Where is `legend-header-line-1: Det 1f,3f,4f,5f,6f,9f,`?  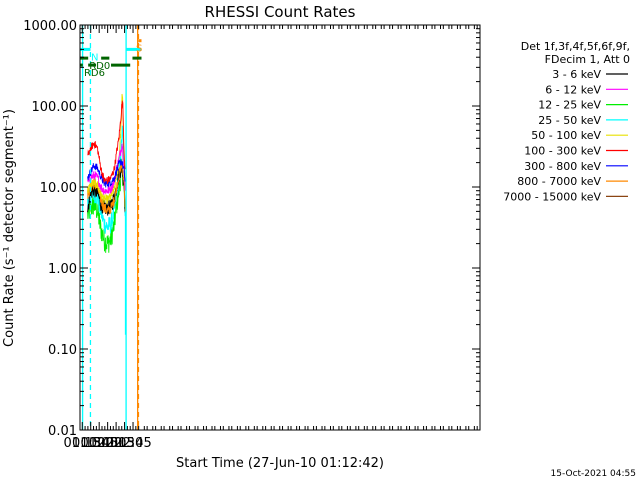 legend-header-line-1: Det 1f,3f,4f,5f,6f,9f, is located at coordinates (575, 46).